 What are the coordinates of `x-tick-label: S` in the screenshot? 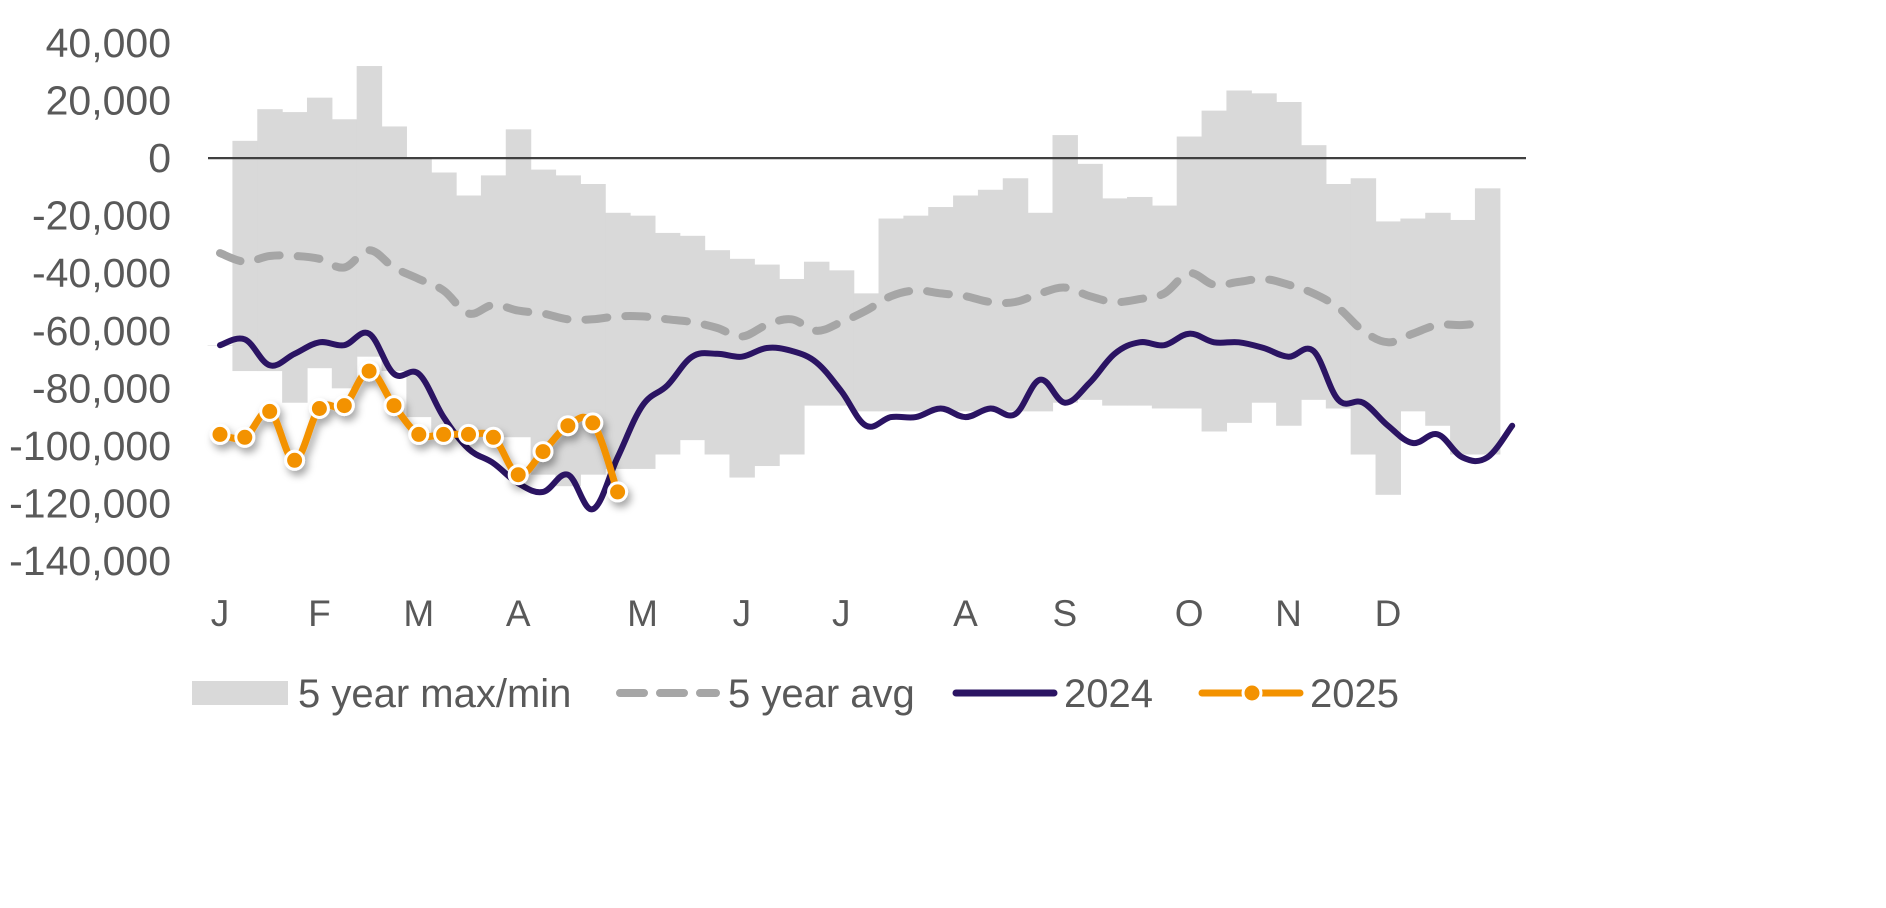 It's located at (1065, 613).